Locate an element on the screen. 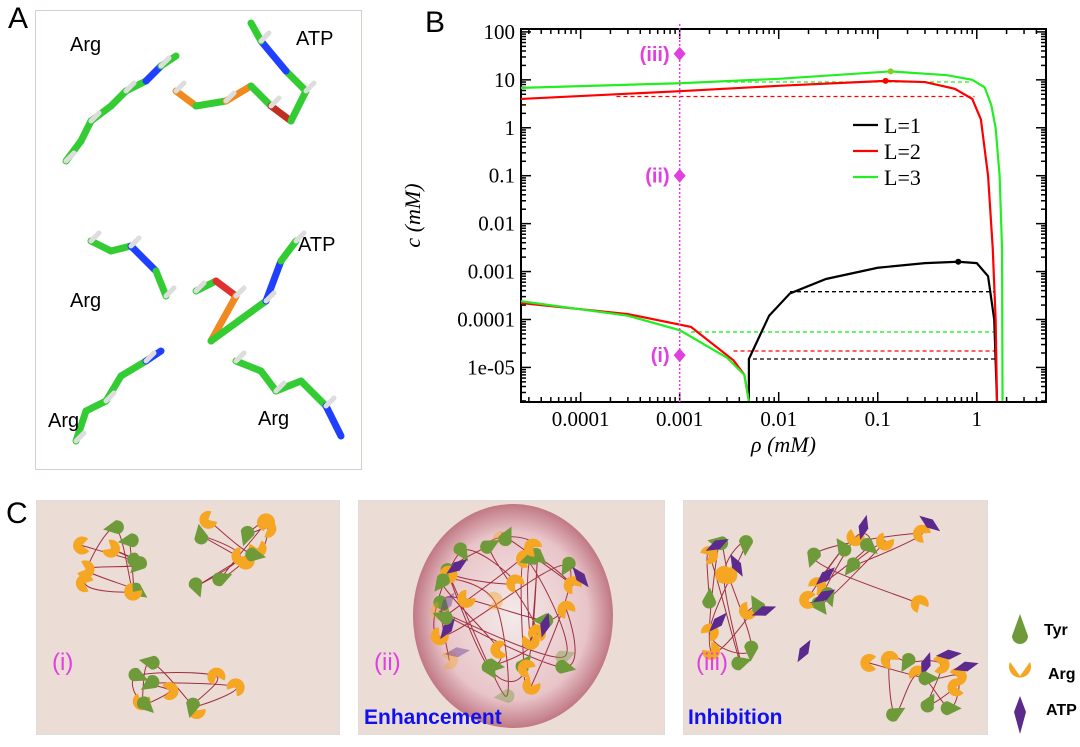  x-tick-label: 0.1 is located at coordinates (878, 419).